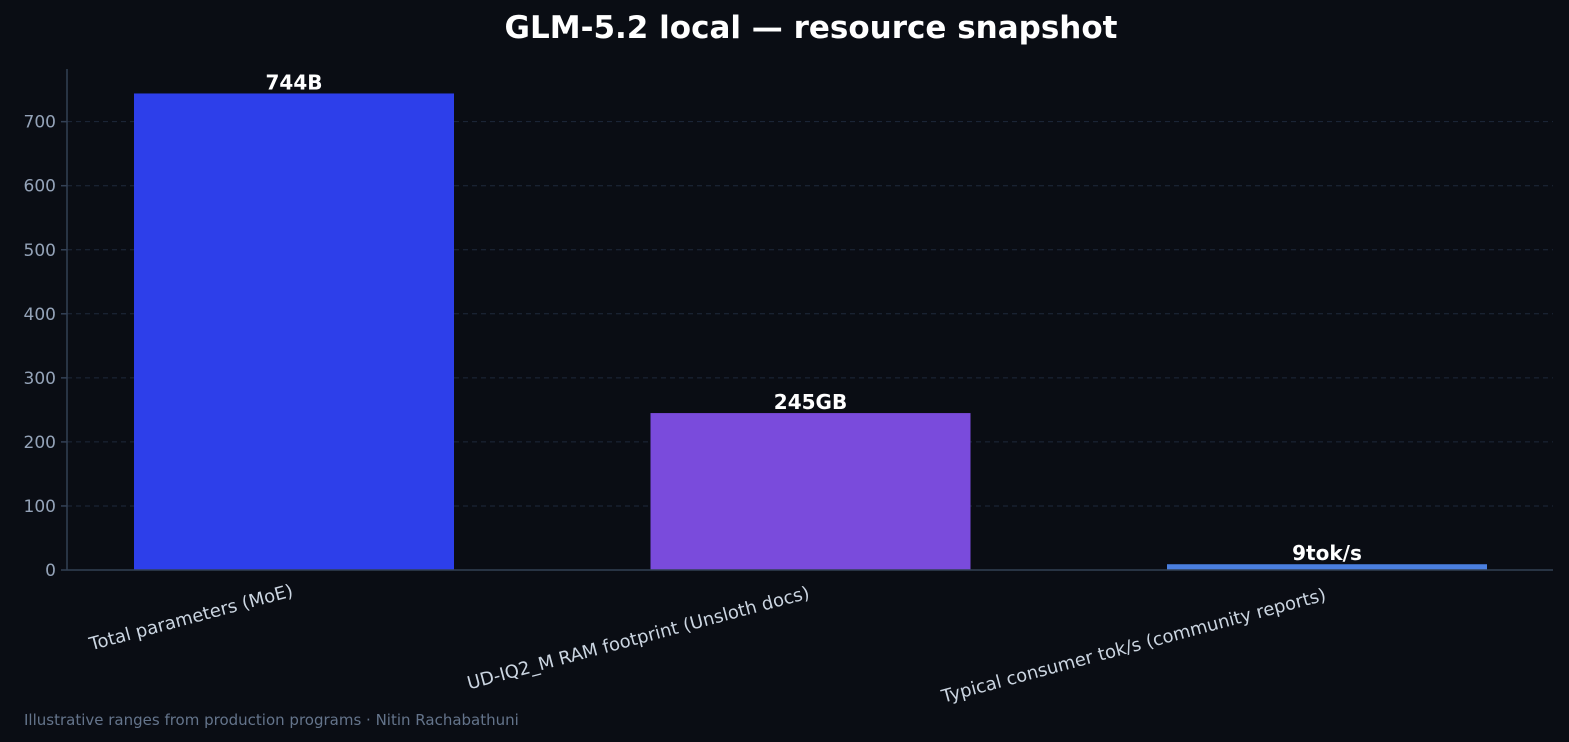 The width and height of the screenshot is (1569, 742). What do you see at coordinates (294, 82) in the screenshot?
I see `data-label: 744B` at bounding box center [294, 82].